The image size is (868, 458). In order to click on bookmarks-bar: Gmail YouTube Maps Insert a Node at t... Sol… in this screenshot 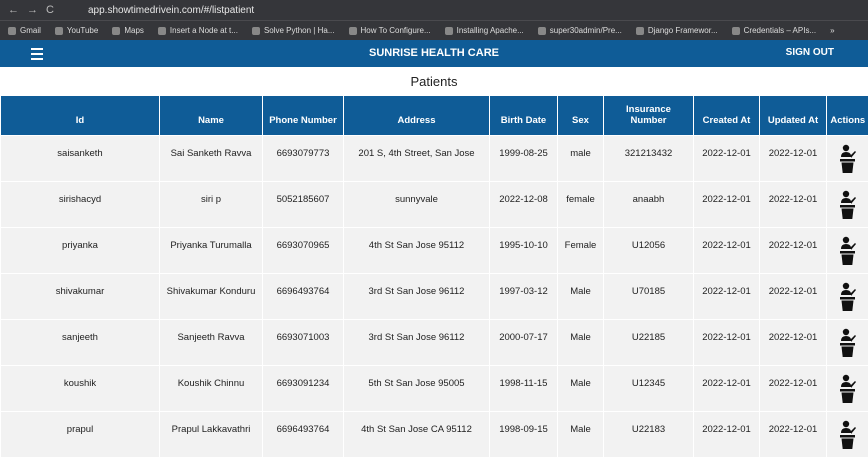, I will do `click(434, 30)`.